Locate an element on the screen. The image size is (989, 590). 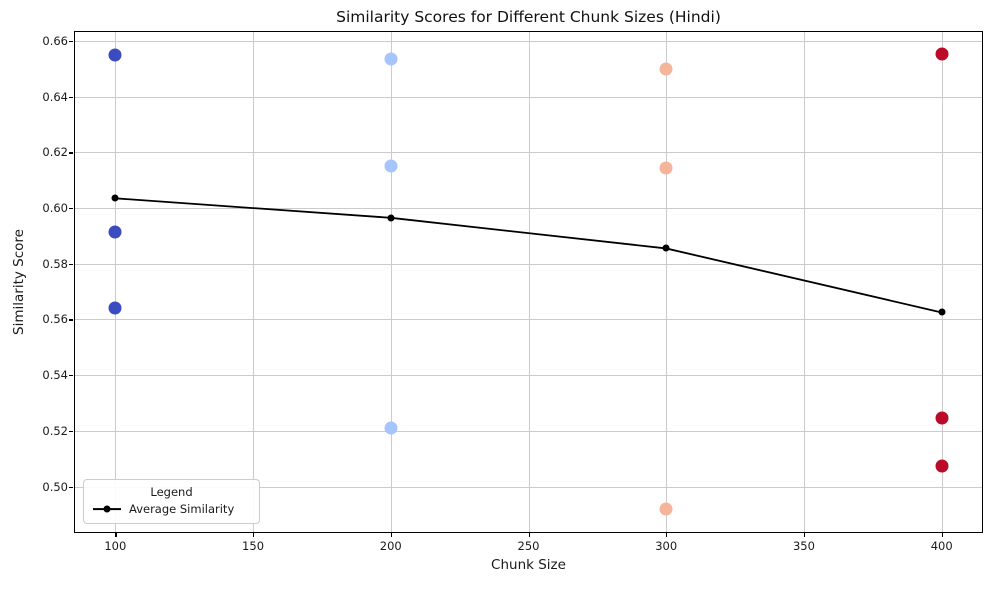
x-tick-label: 150 is located at coordinates (253, 546).